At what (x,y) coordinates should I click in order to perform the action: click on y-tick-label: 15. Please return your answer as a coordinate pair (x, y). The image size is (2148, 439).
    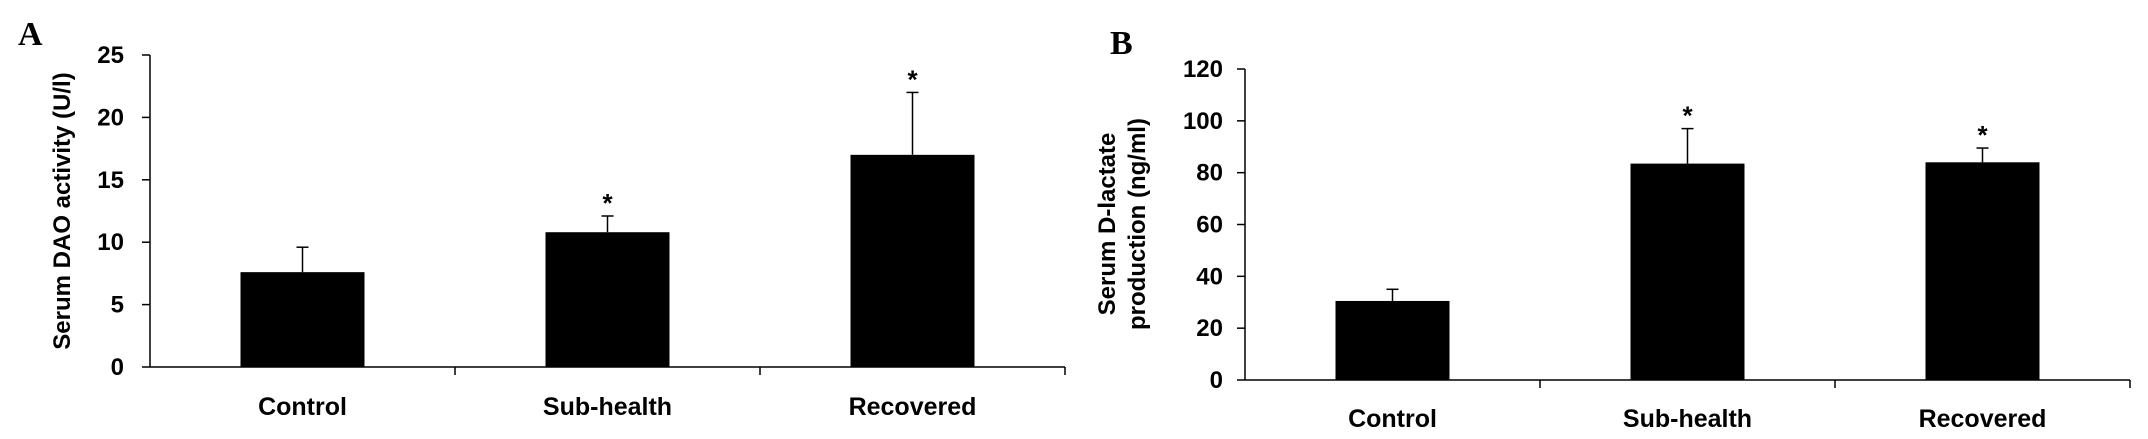
    Looking at the image, I should click on (110, 180).